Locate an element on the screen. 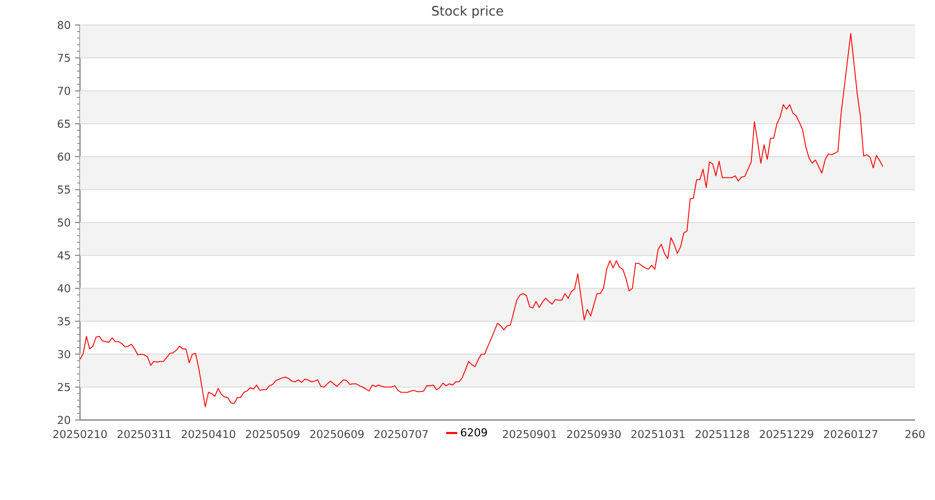  x-tick-label: 20250311 is located at coordinates (144, 434).